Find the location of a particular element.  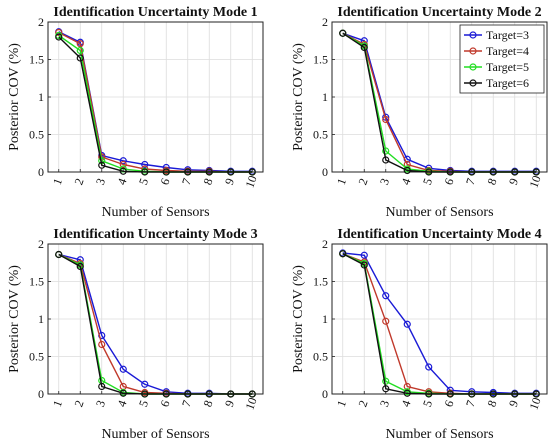

legend-entry: Target=3 is located at coordinates (496, 35).